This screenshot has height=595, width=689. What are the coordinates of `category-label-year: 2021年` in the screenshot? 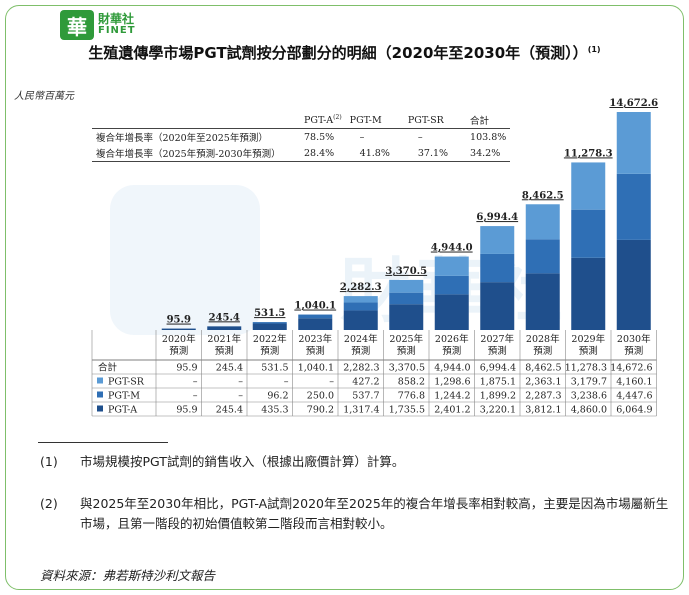 It's located at (224, 339).